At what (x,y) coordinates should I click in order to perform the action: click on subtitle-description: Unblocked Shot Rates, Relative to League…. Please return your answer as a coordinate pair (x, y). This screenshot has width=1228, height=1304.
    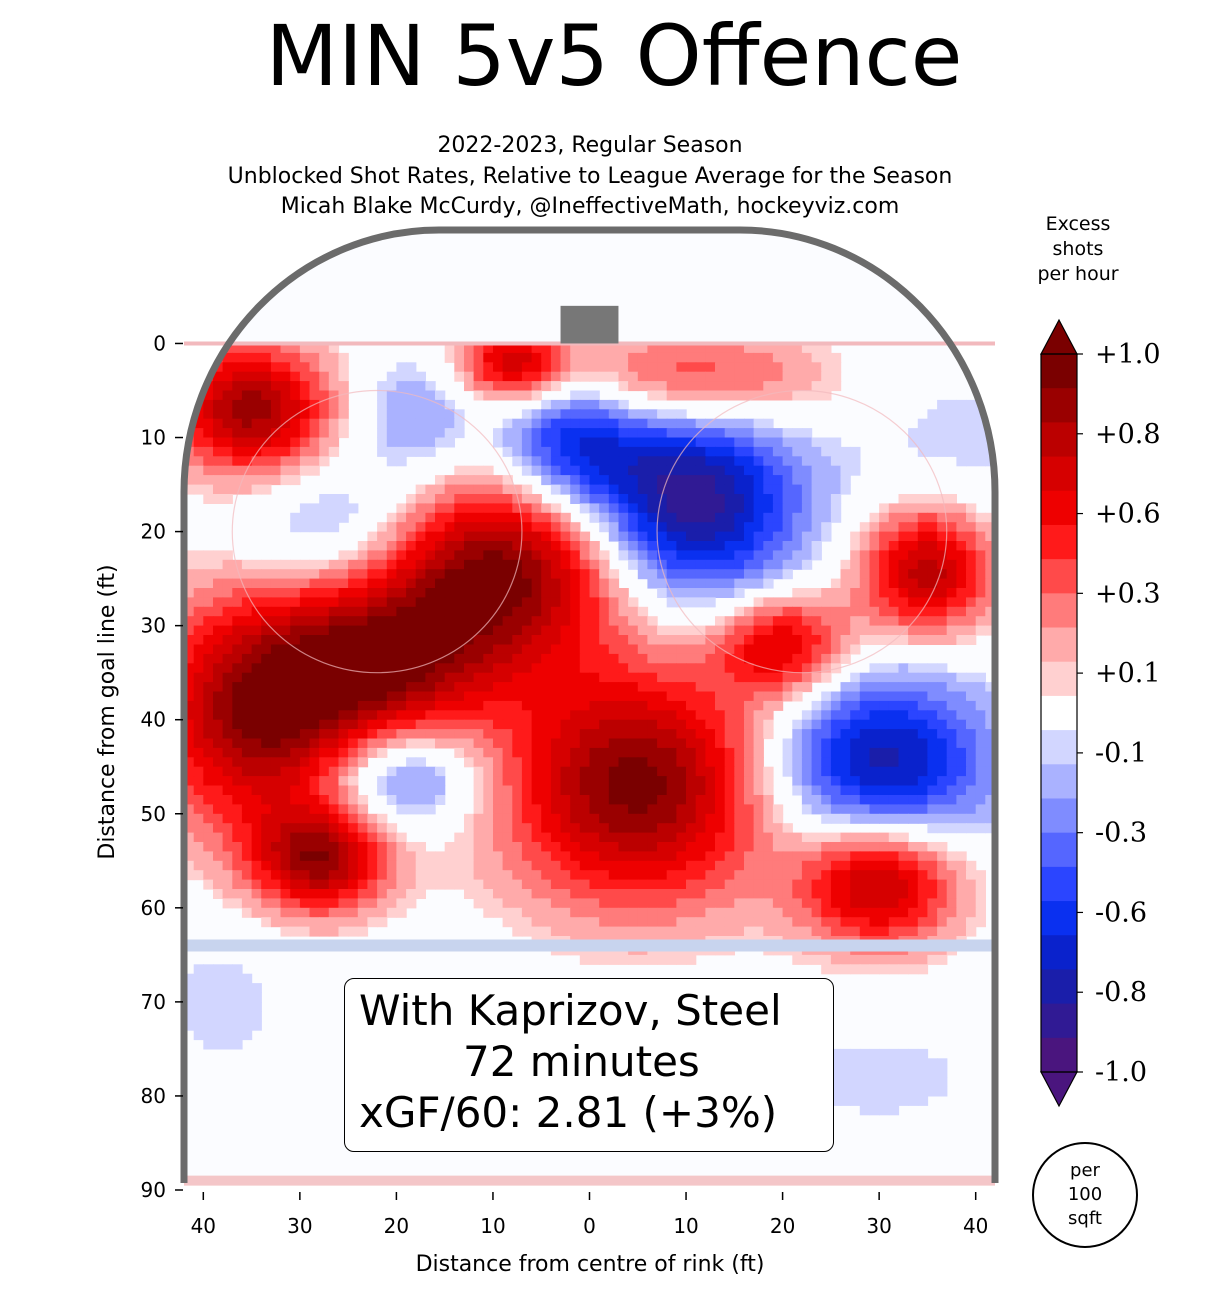
    Looking at the image, I should click on (590, 176).